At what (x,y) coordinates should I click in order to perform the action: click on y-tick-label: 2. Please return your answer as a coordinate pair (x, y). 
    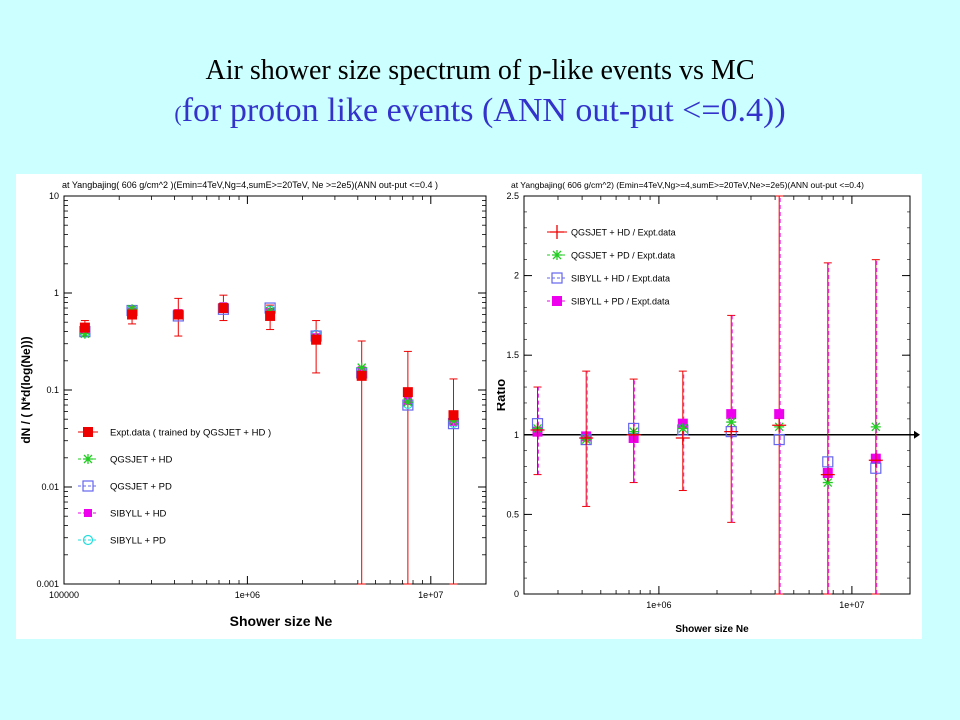
    Looking at the image, I should click on (516, 276).